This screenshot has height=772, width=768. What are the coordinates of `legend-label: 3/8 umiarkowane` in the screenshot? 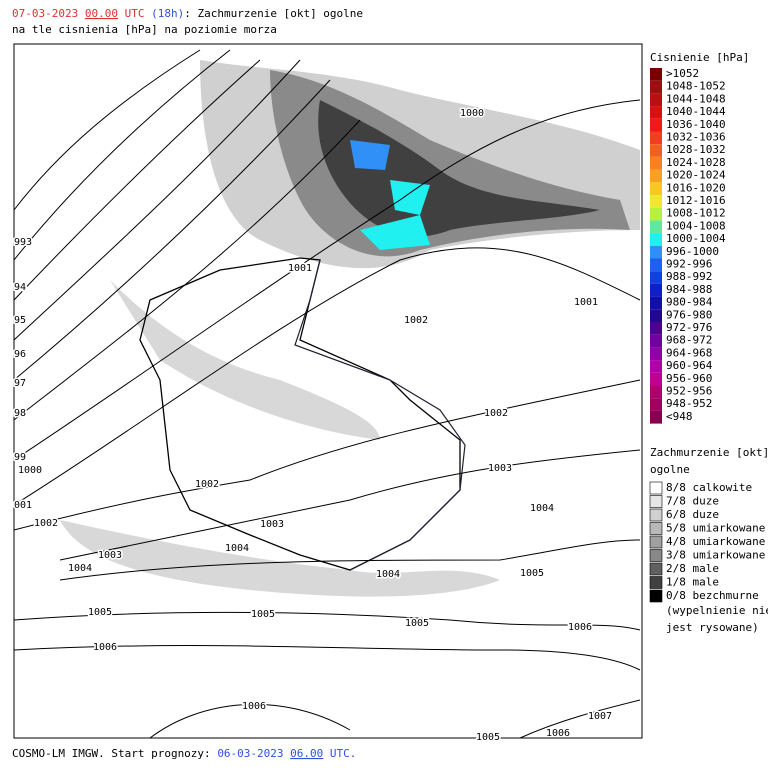 It's located at (715, 555).